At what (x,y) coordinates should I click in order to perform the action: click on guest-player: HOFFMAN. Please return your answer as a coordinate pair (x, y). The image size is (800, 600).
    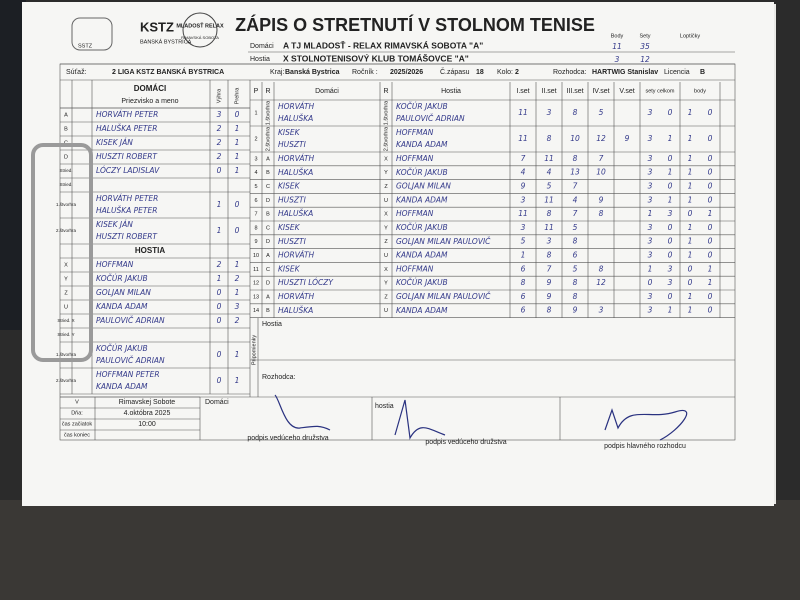
    Looking at the image, I should click on (415, 268).